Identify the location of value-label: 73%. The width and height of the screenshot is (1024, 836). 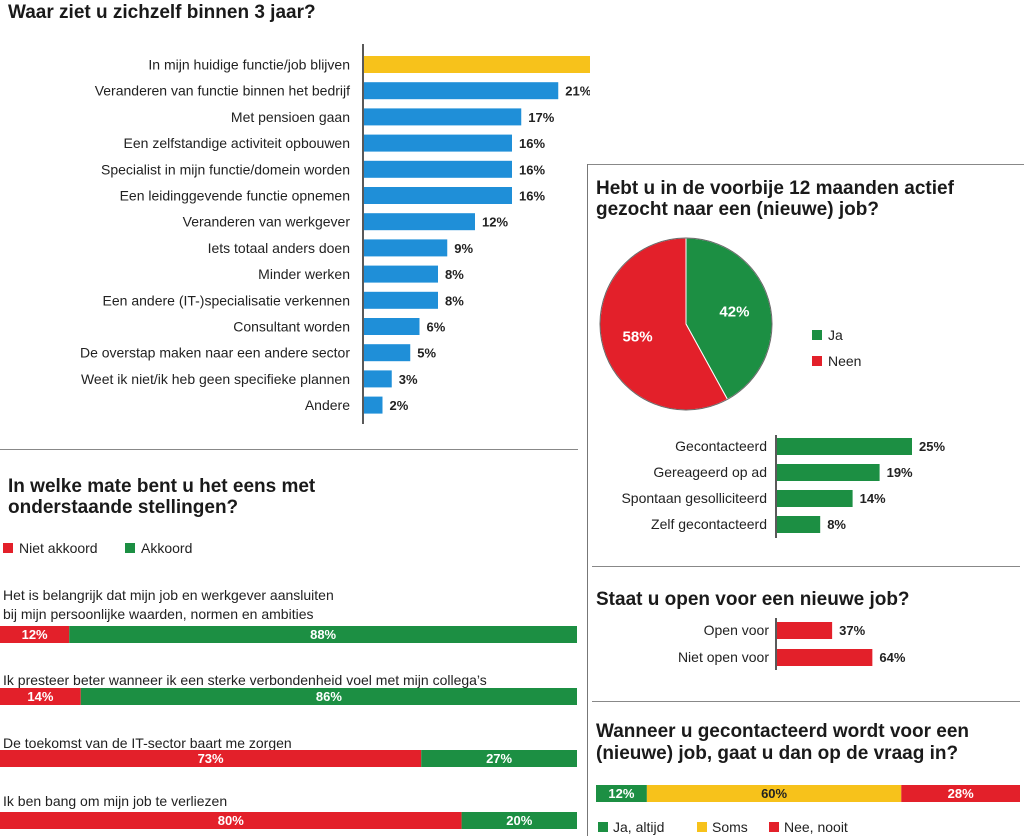
(211, 758).